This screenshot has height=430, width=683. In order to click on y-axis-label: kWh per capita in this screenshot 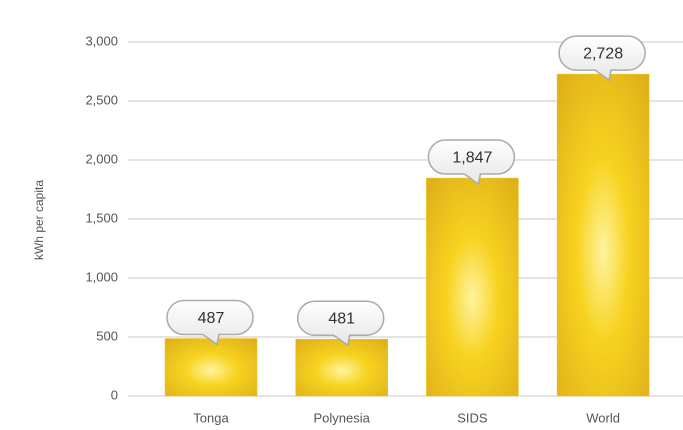, I will do `click(39, 220)`.